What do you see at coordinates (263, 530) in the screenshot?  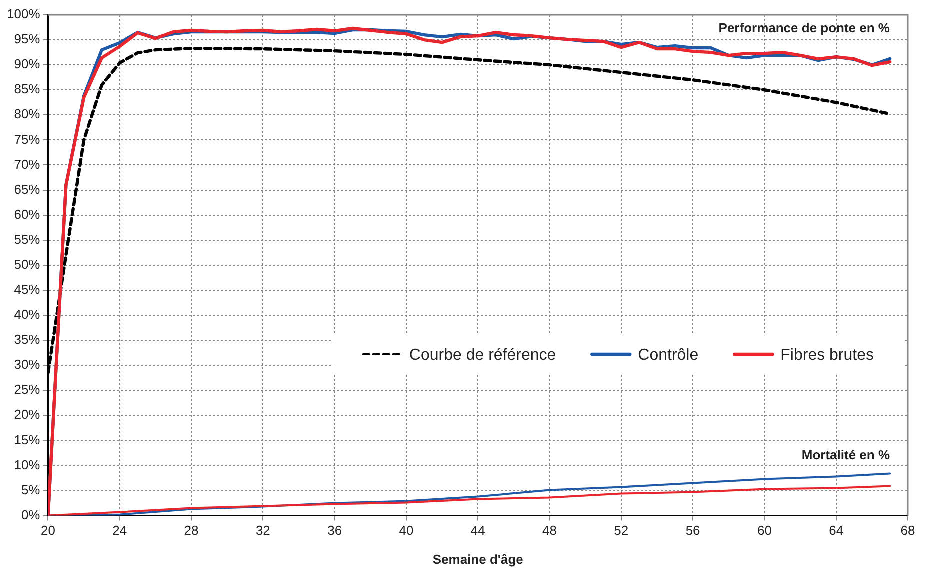 I see `x-tick-label: 32` at bounding box center [263, 530].